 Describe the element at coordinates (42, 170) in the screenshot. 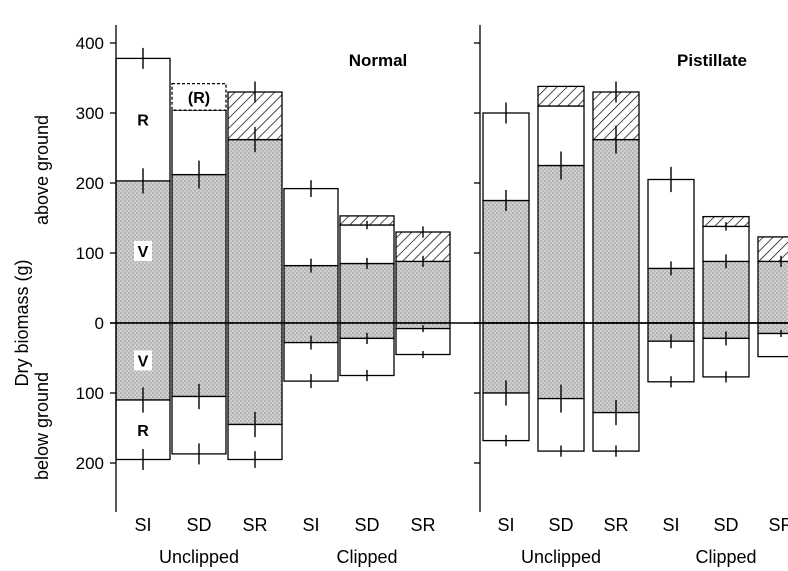

I see `y-axis-title-above: above ground` at that location.